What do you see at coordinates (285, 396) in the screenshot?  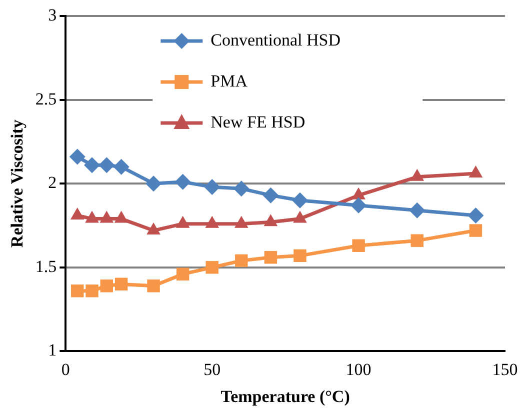 I see `x-axis-title: Temperature (°C)` at bounding box center [285, 396].